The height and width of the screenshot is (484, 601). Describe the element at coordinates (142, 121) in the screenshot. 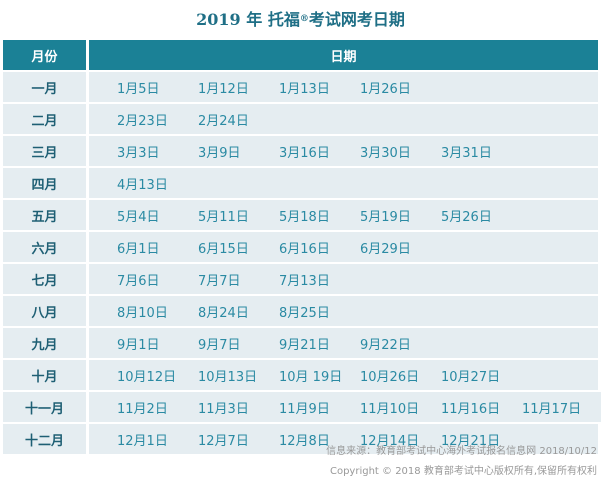

I see `exam-date: 2月23日` at that location.